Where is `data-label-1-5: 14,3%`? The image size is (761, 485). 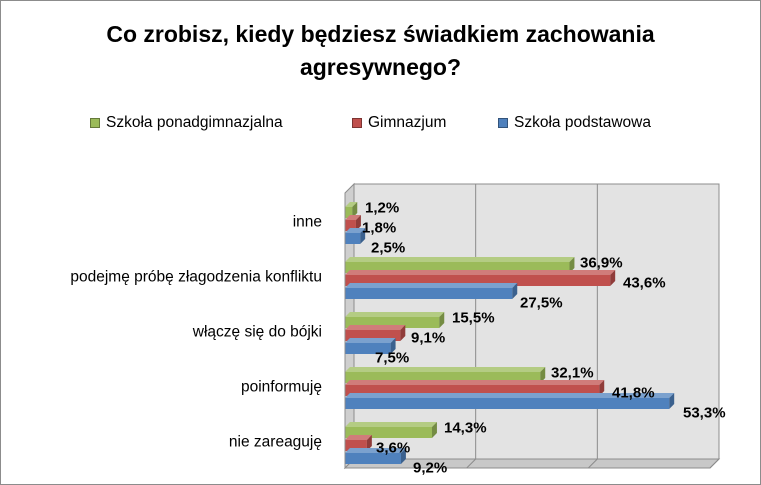
data-label-1-5: 14,3% is located at coordinates (465, 428).